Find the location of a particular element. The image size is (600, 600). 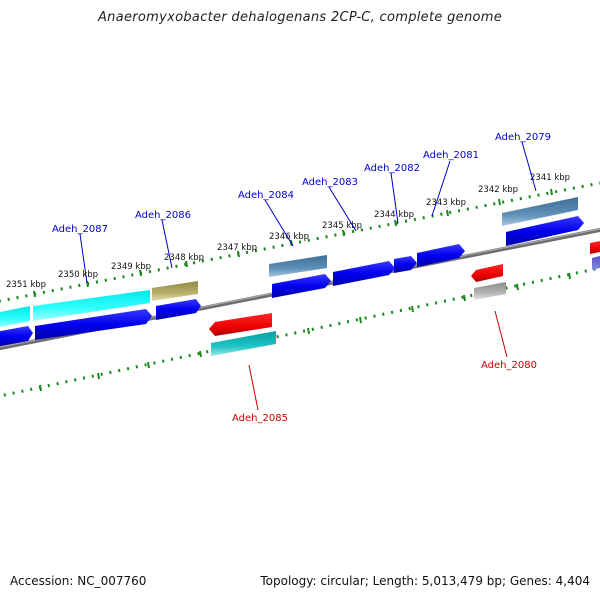

reverse-strand-track is located at coordinates (357, 310).